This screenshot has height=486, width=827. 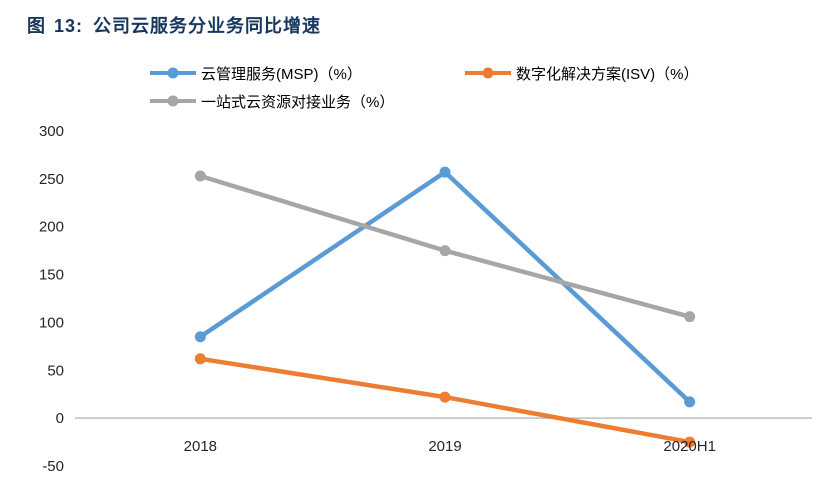 I want to click on figure-number: 13:, so click(x=69, y=26).